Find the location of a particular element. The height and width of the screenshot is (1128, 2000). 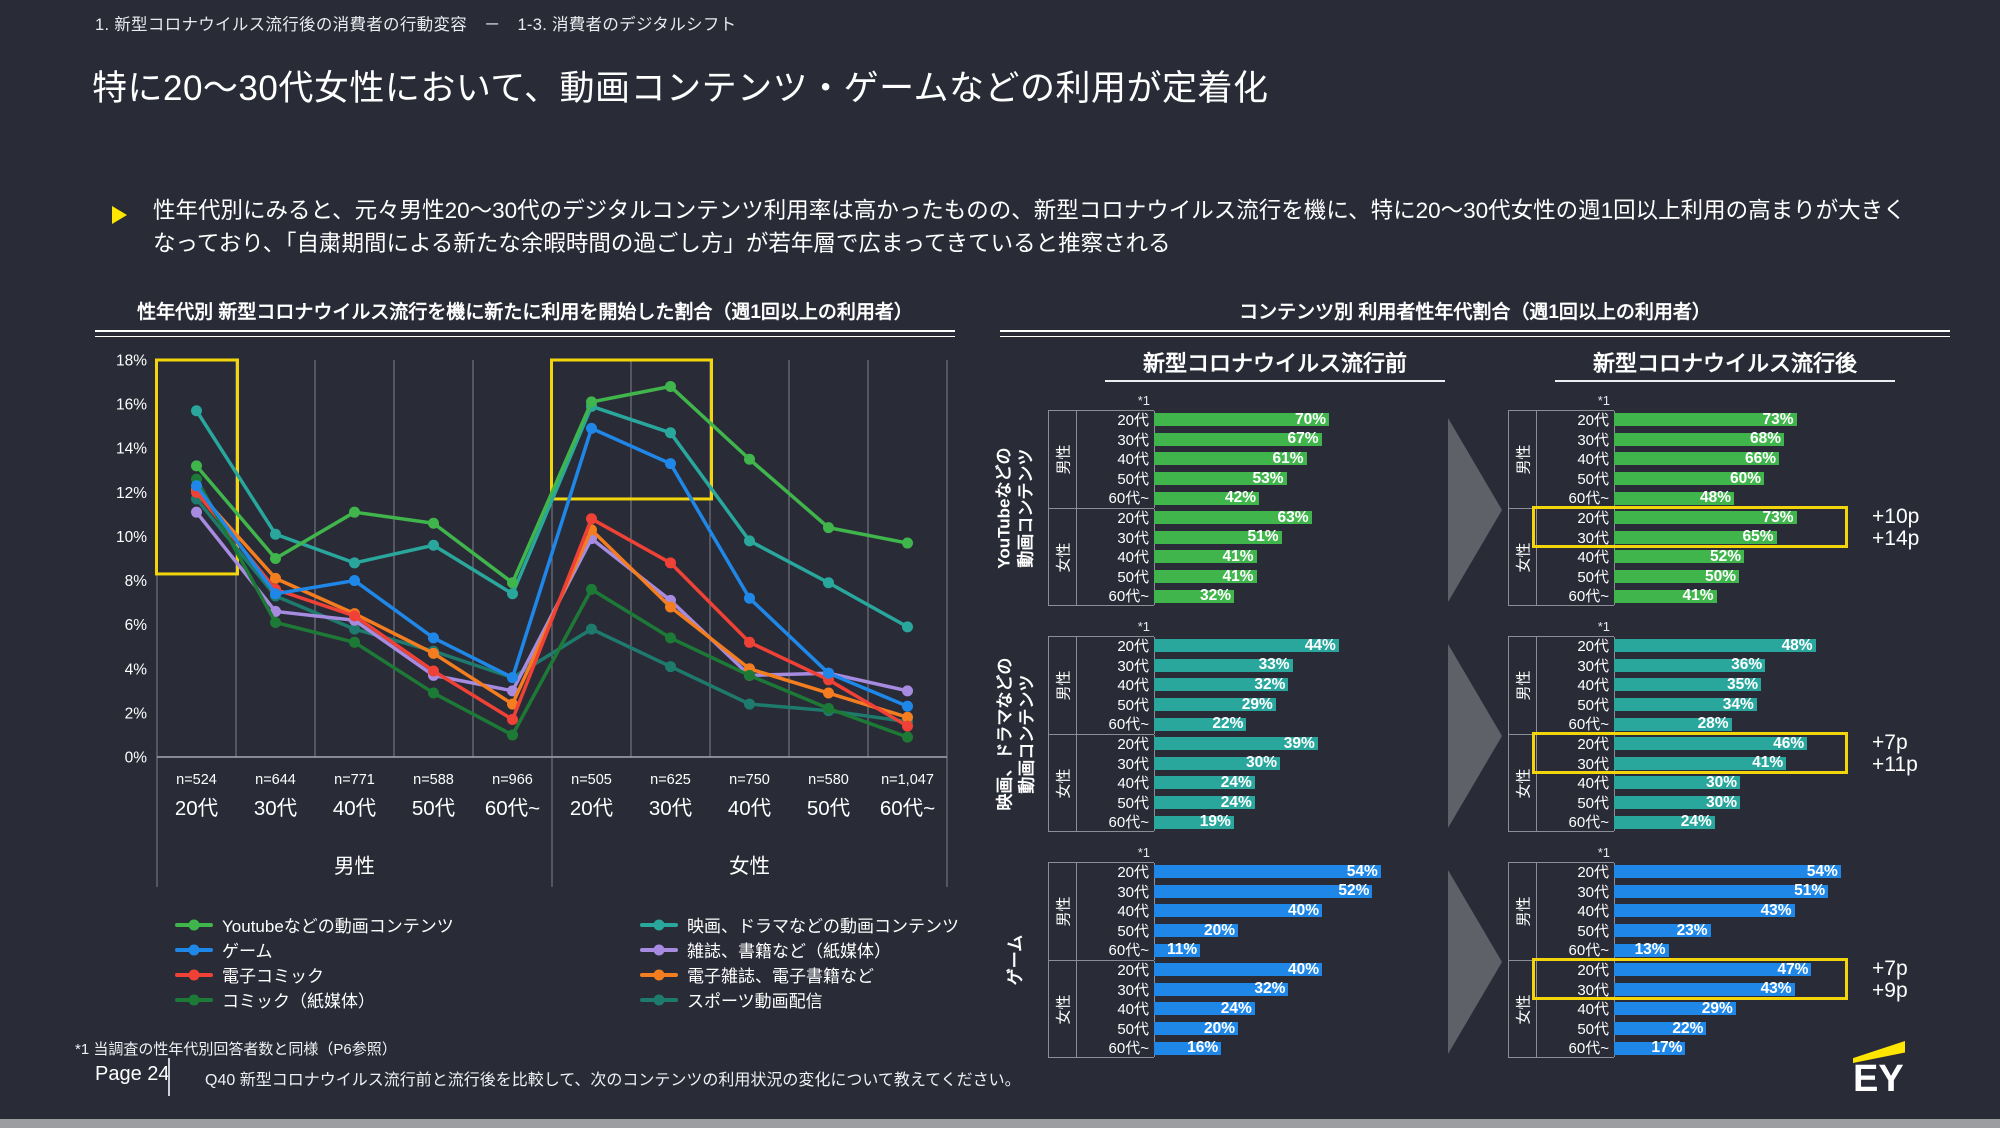

content-type-label: 映画、ドラマなどの 動画コンテンツ is located at coordinates (1016, 734).